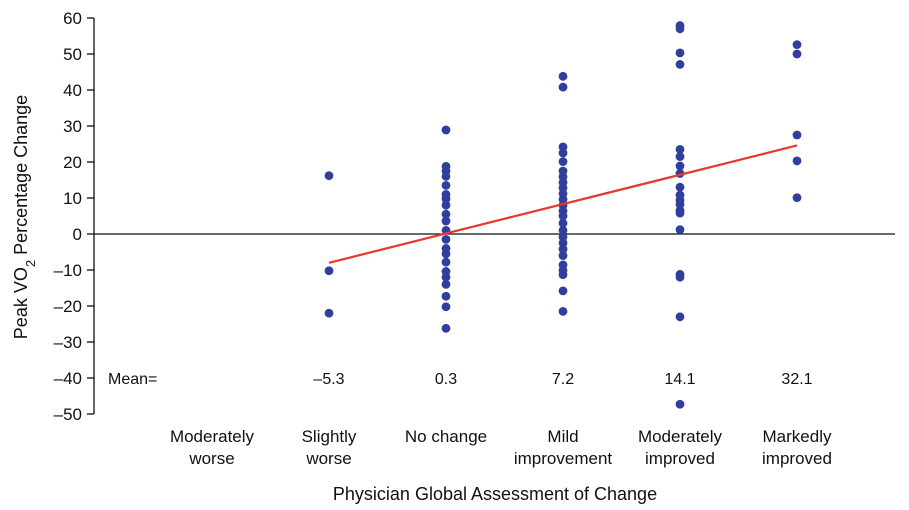  What do you see at coordinates (72, 198) in the screenshot?
I see `y-tick-label: 10` at bounding box center [72, 198].